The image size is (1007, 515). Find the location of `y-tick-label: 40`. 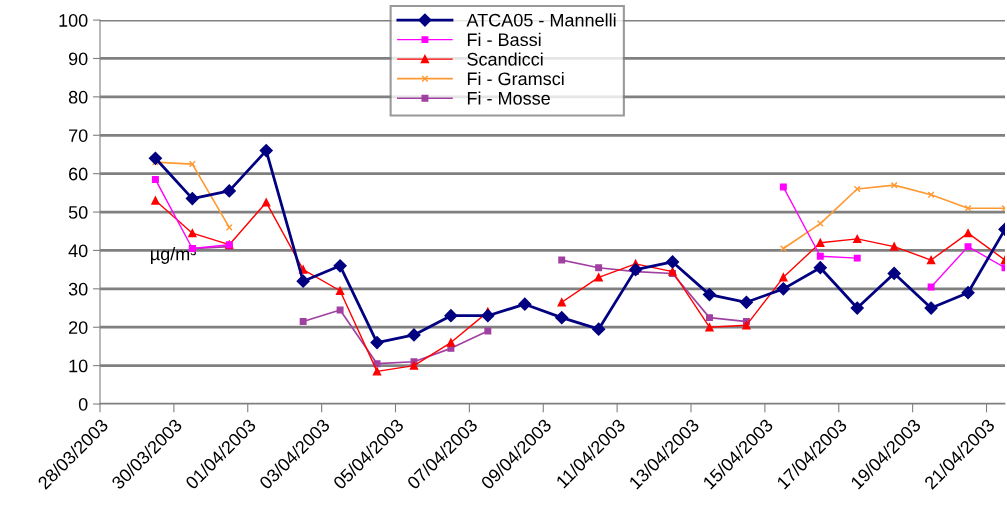

y-tick-label: 40 is located at coordinates (78, 251).